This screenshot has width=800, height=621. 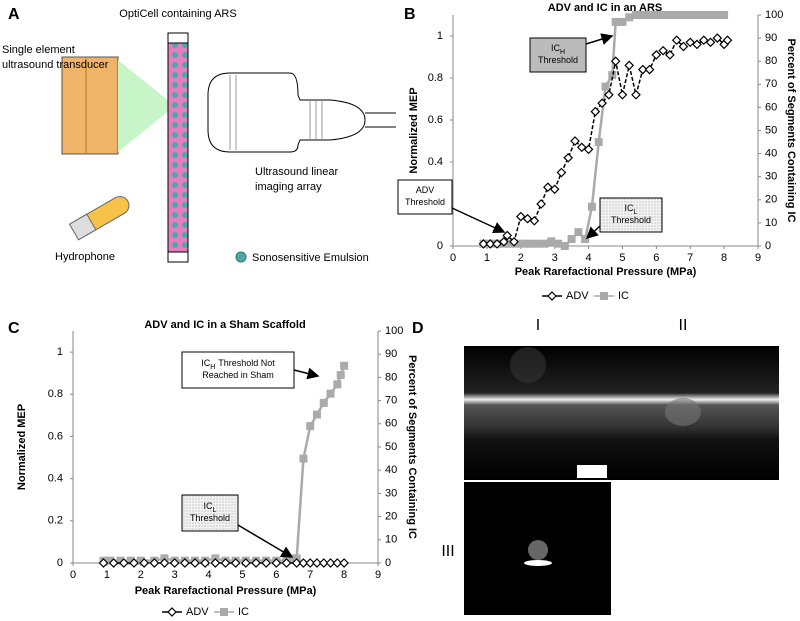 What do you see at coordinates (38, 50) in the screenshot?
I see `label-line: Single element` at bounding box center [38, 50].